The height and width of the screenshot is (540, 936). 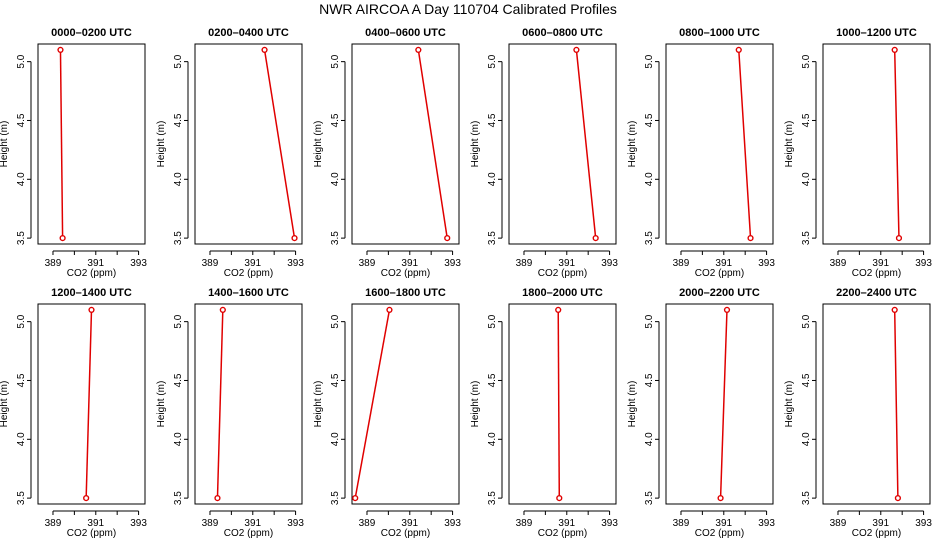 What do you see at coordinates (719, 33) in the screenshot?
I see `panel-title: 0800–1000 UTC` at bounding box center [719, 33].